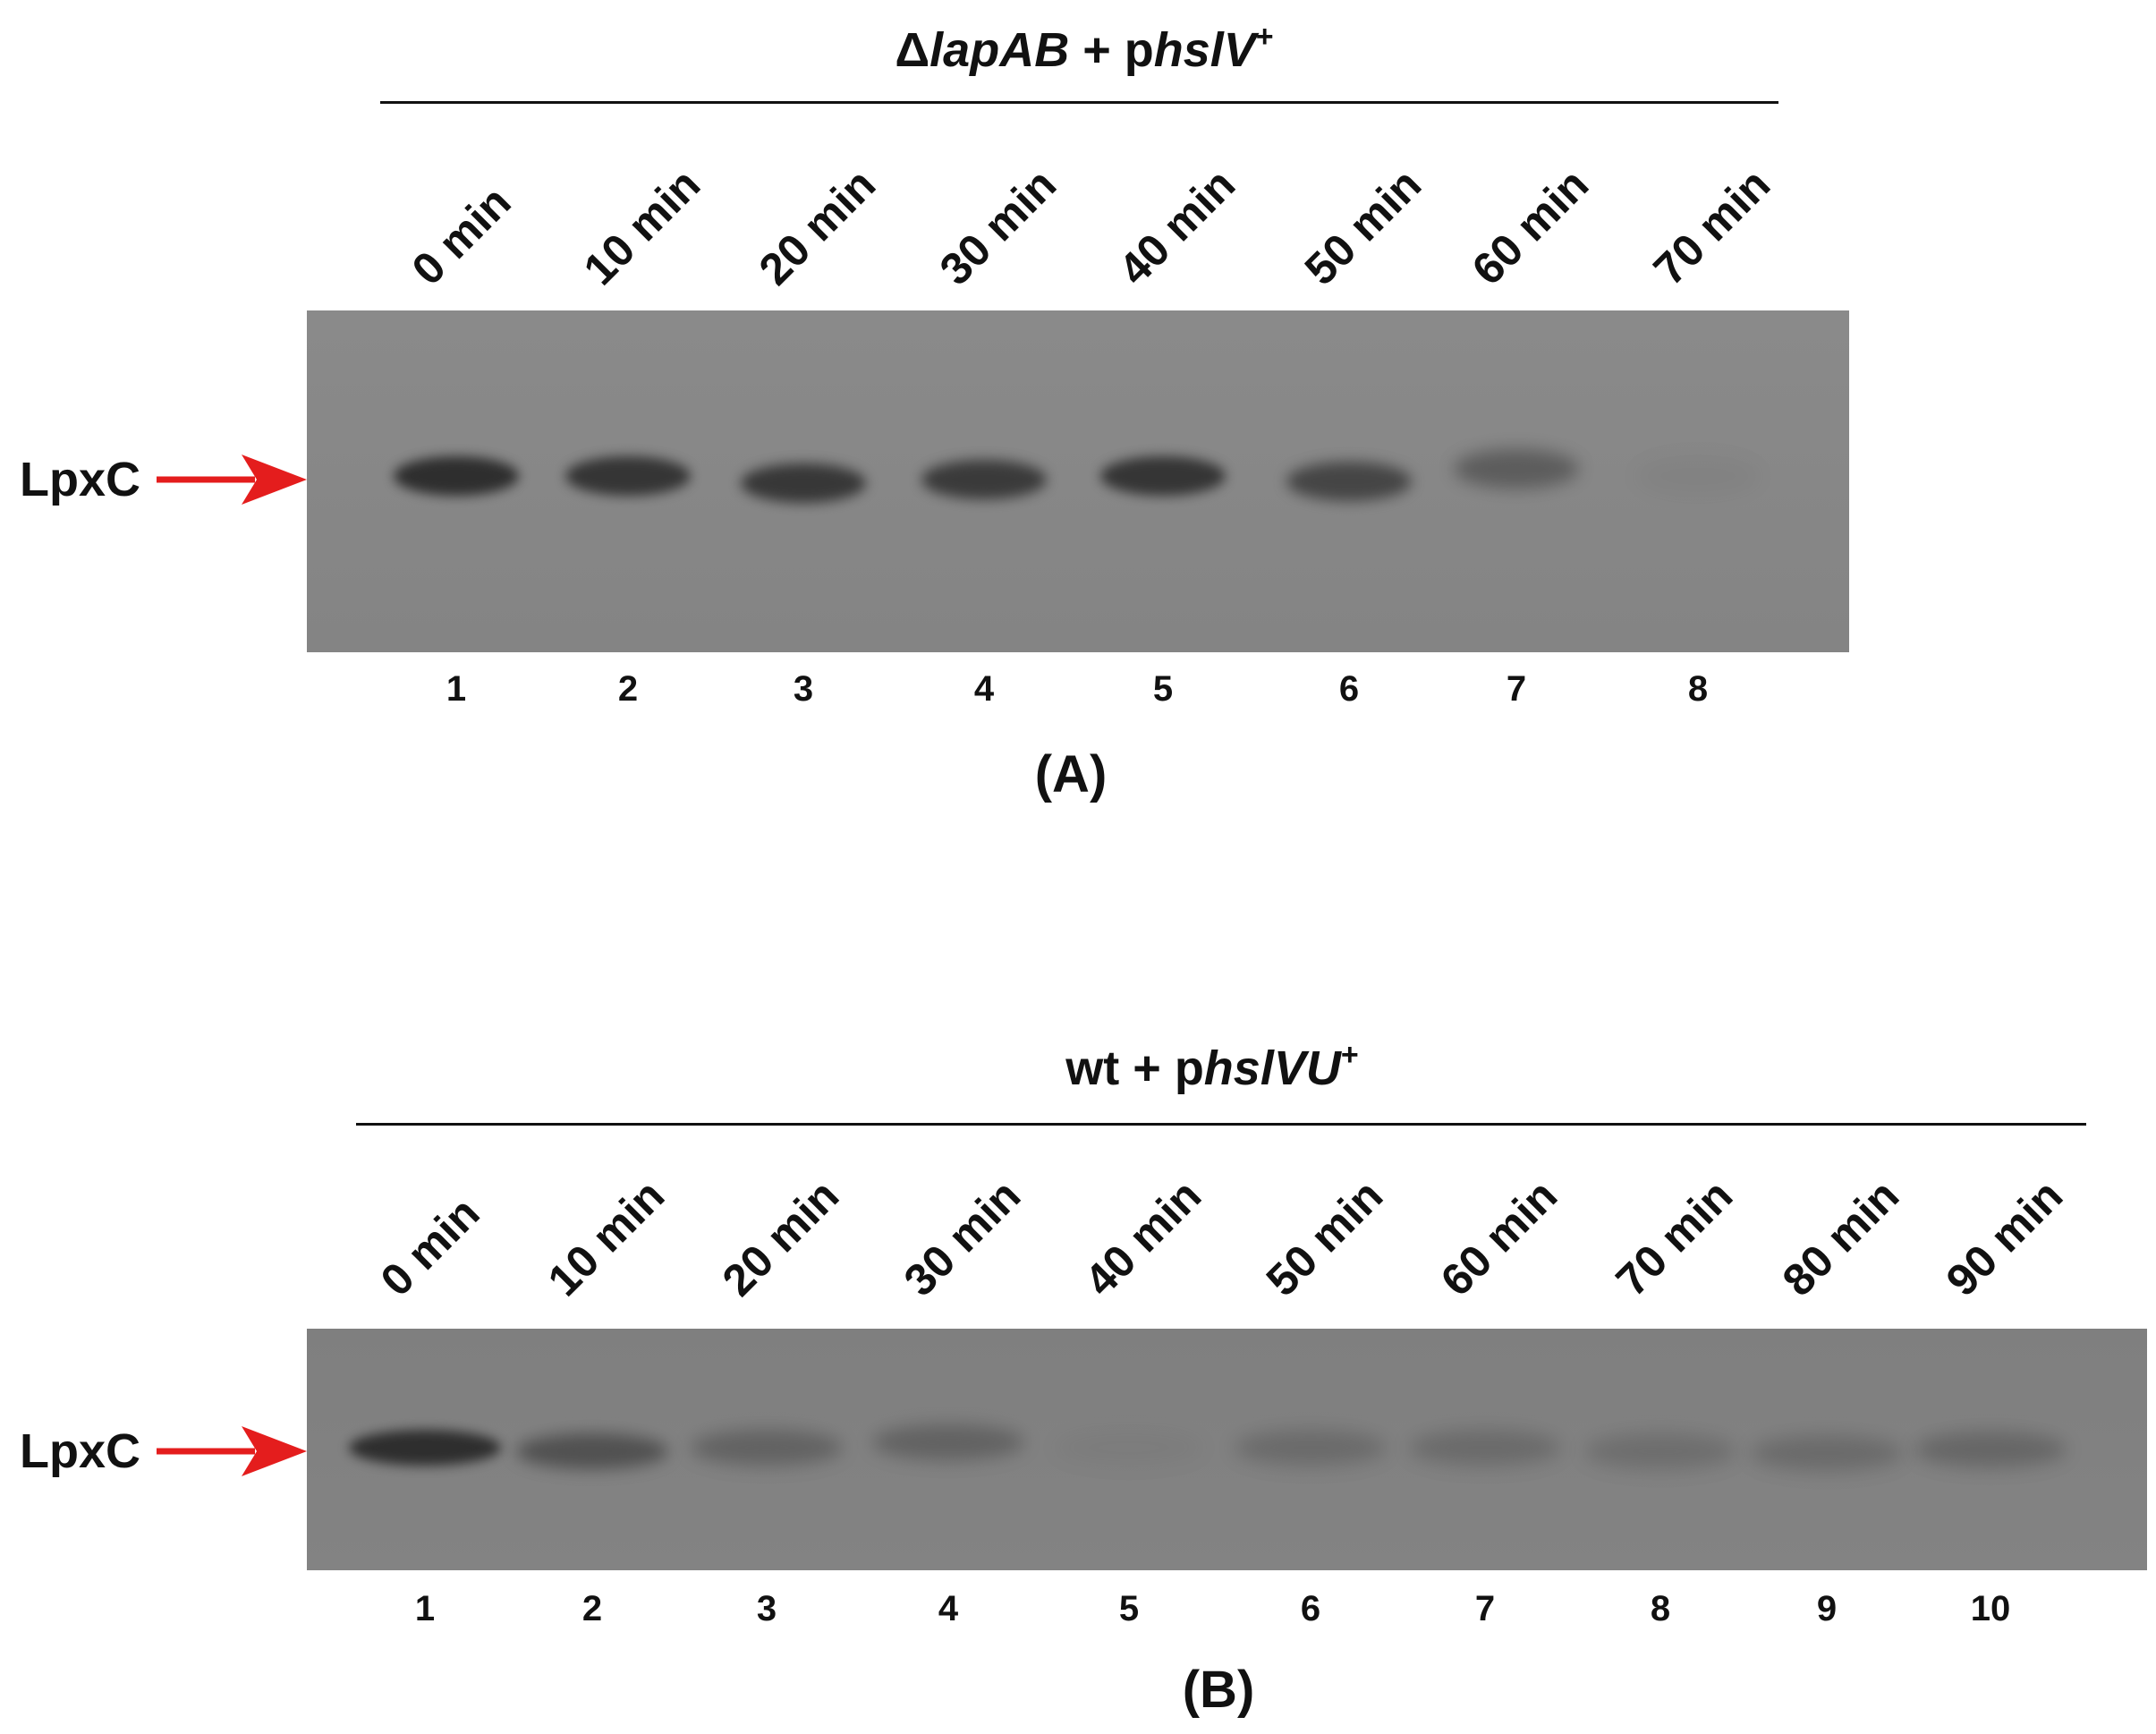  What do you see at coordinates (232, 480) in the screenshot?
I see `panel-a-arrow-icon` at bounding box center [232, 480].